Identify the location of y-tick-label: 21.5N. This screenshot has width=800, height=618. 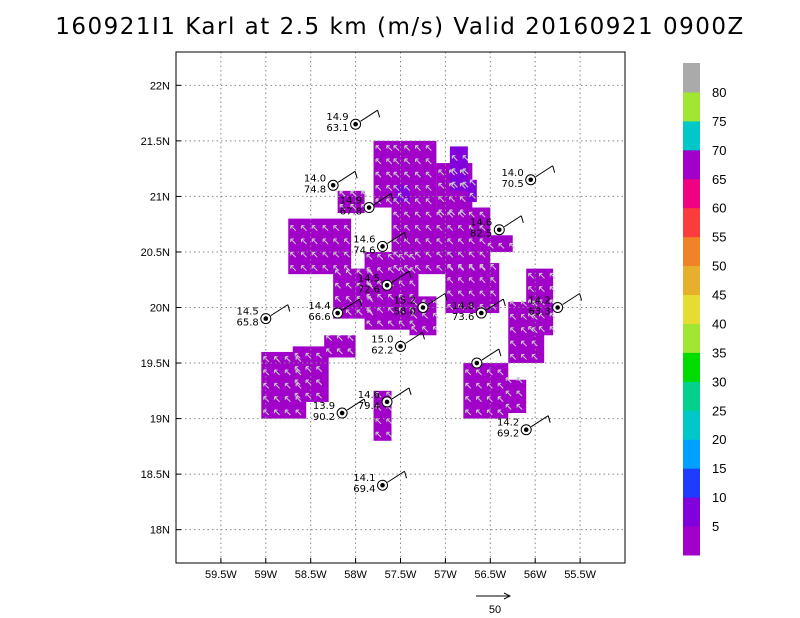
(155, 142).